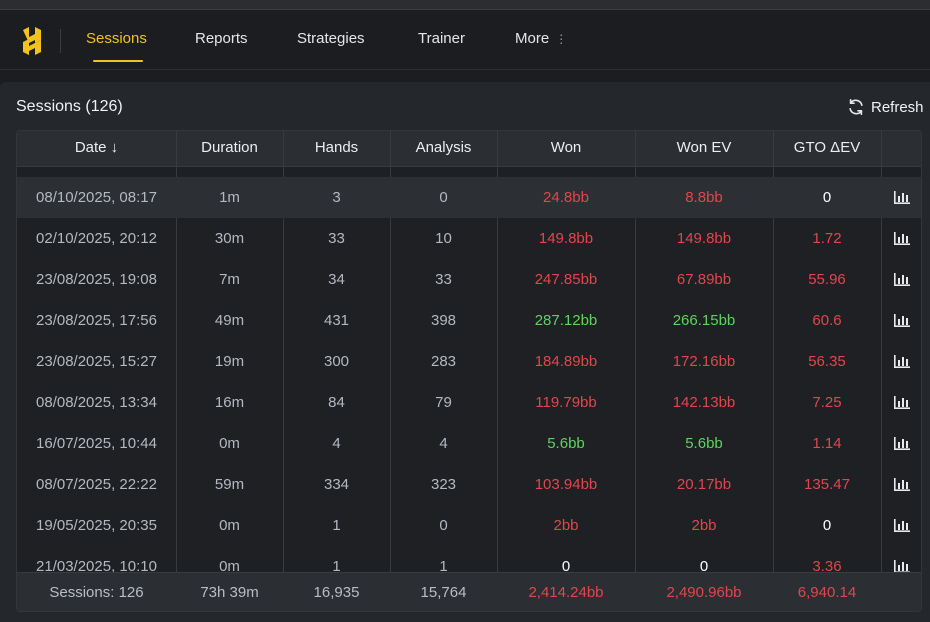 The image size is (930, 622). I want to click on cell-hands: 300, so click(336, 361).